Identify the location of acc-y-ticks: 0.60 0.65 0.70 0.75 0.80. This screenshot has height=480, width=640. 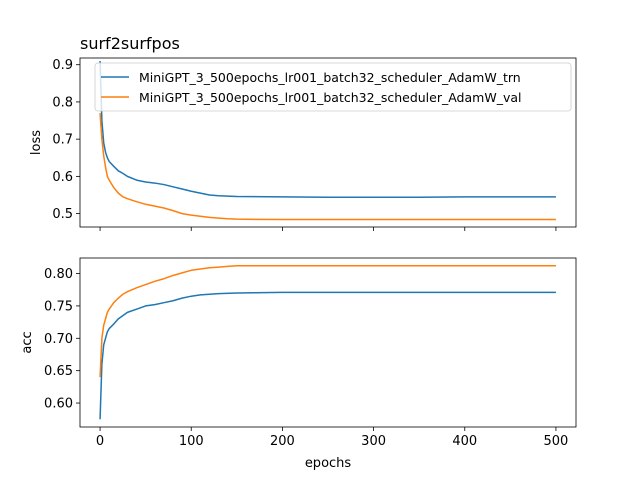
(62, 339).